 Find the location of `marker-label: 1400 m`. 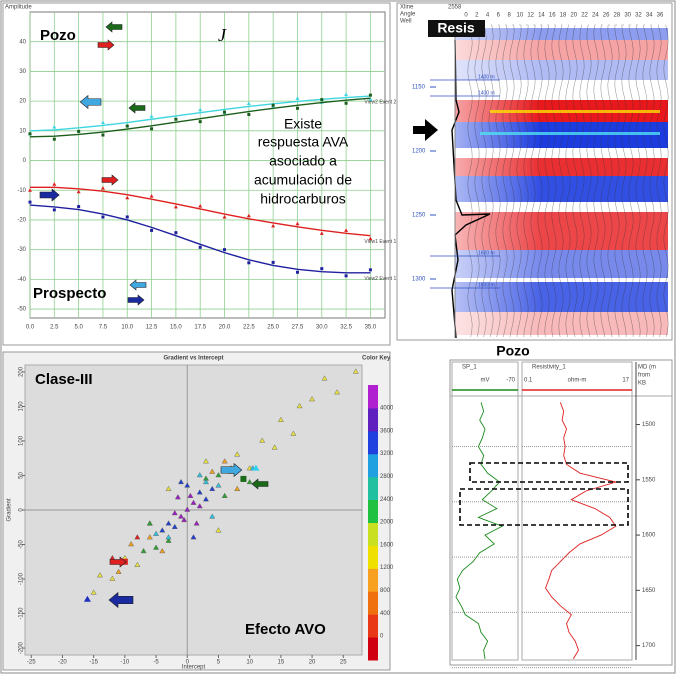

marker-label: 1400 m is located at coordinates (486, 93).